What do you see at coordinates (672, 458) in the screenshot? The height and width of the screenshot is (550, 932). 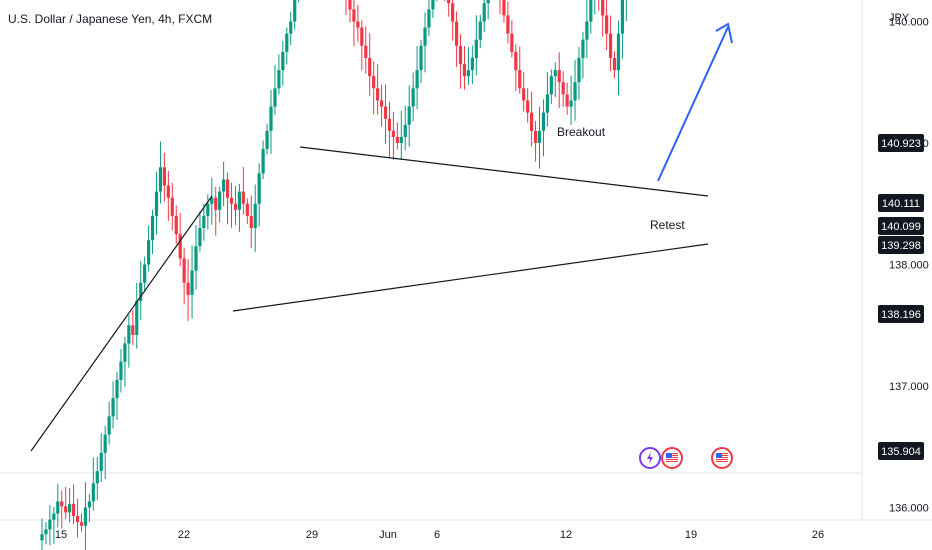 I see `event-us-flag-icon` at bounding box center [672, 458].